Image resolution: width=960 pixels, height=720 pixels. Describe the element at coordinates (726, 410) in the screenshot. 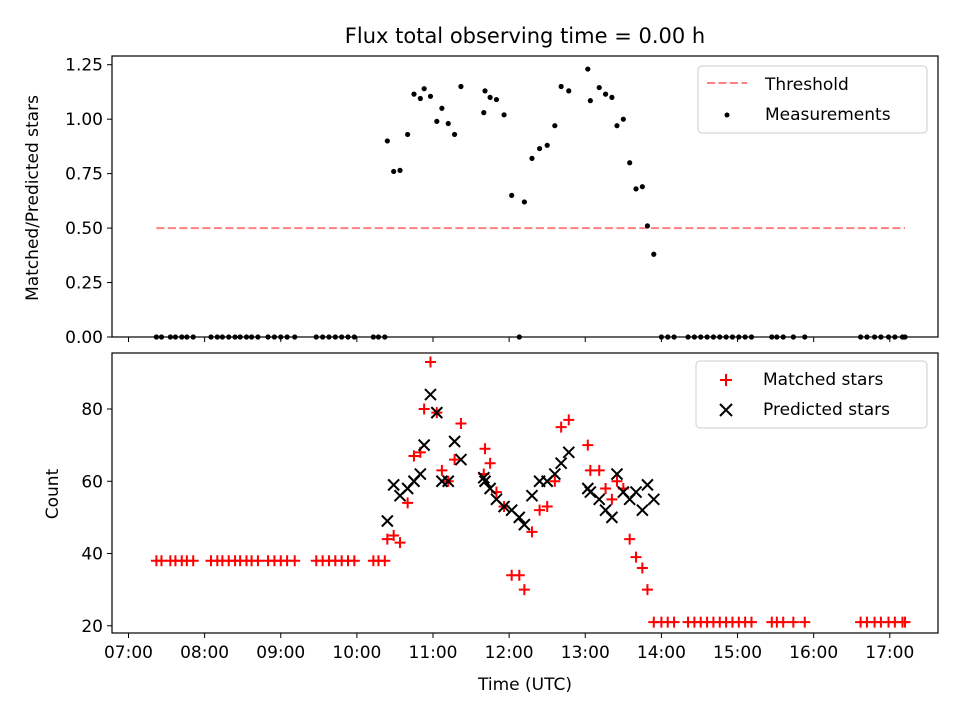

I see `legend-predicted-swatch` at that location.